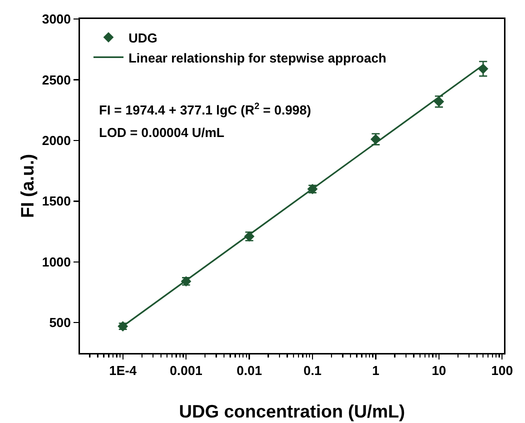 The width and height of the screenshot is (525, 423). Describe the element at coordinates (292, 412) in the screenshot. I see `x-axis-title: UDG concentration (U/mL)` at that location.